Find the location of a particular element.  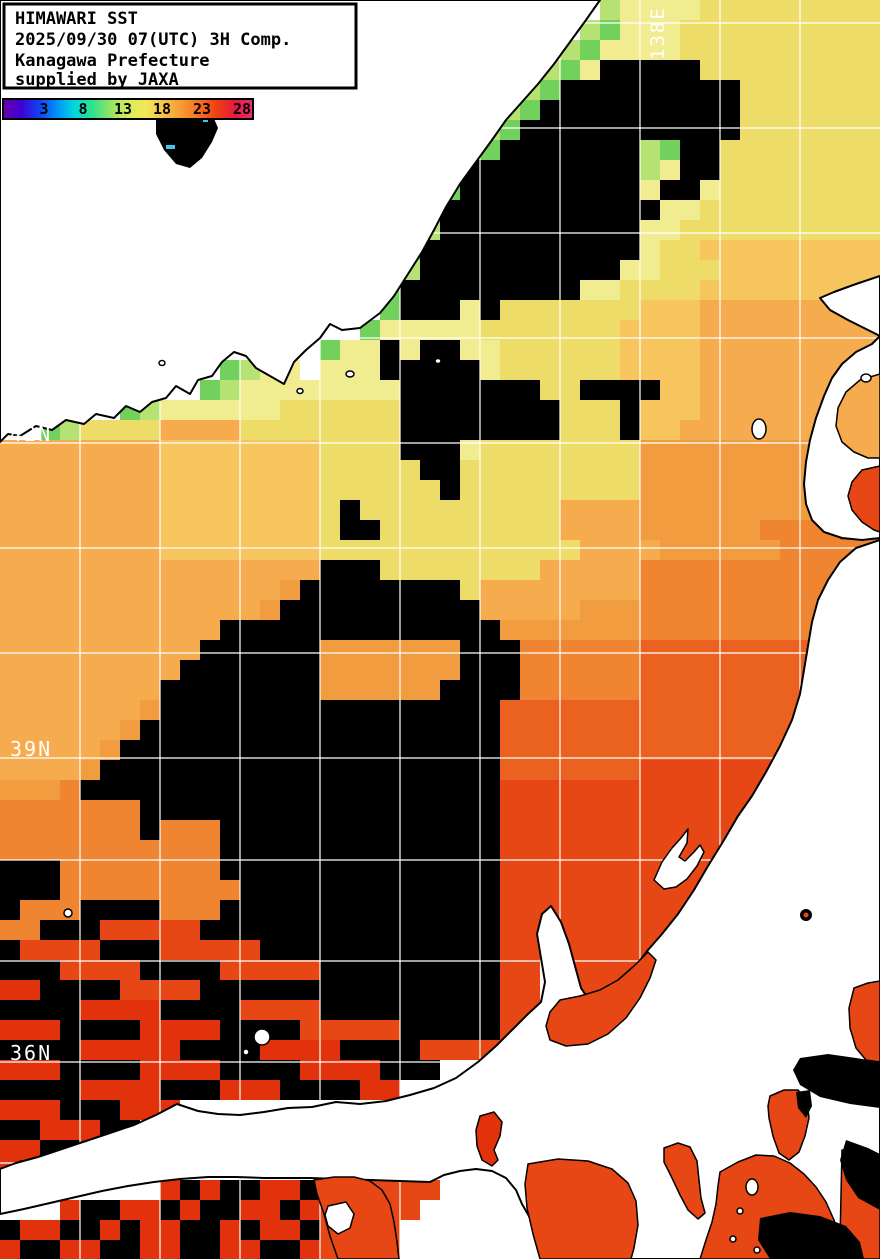

colorbar-tick-13: 13 is located at coordinates (123, 109).